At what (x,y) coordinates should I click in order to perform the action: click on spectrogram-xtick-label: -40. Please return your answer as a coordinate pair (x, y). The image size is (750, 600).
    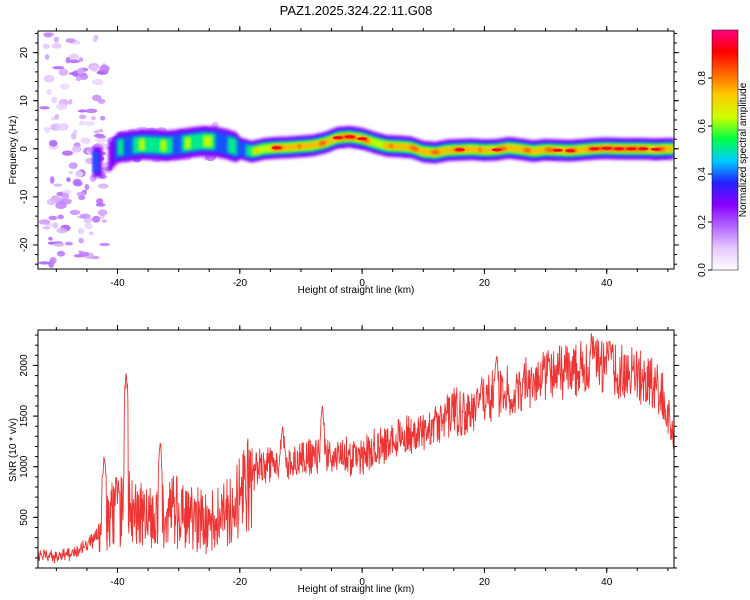
    Looking at the image, I should click on (117, 283).